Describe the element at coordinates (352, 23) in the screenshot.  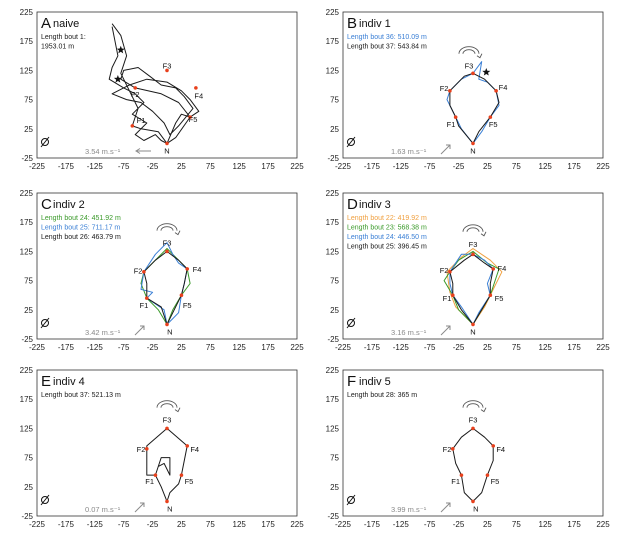
I see `panel-letter: B` at that location.